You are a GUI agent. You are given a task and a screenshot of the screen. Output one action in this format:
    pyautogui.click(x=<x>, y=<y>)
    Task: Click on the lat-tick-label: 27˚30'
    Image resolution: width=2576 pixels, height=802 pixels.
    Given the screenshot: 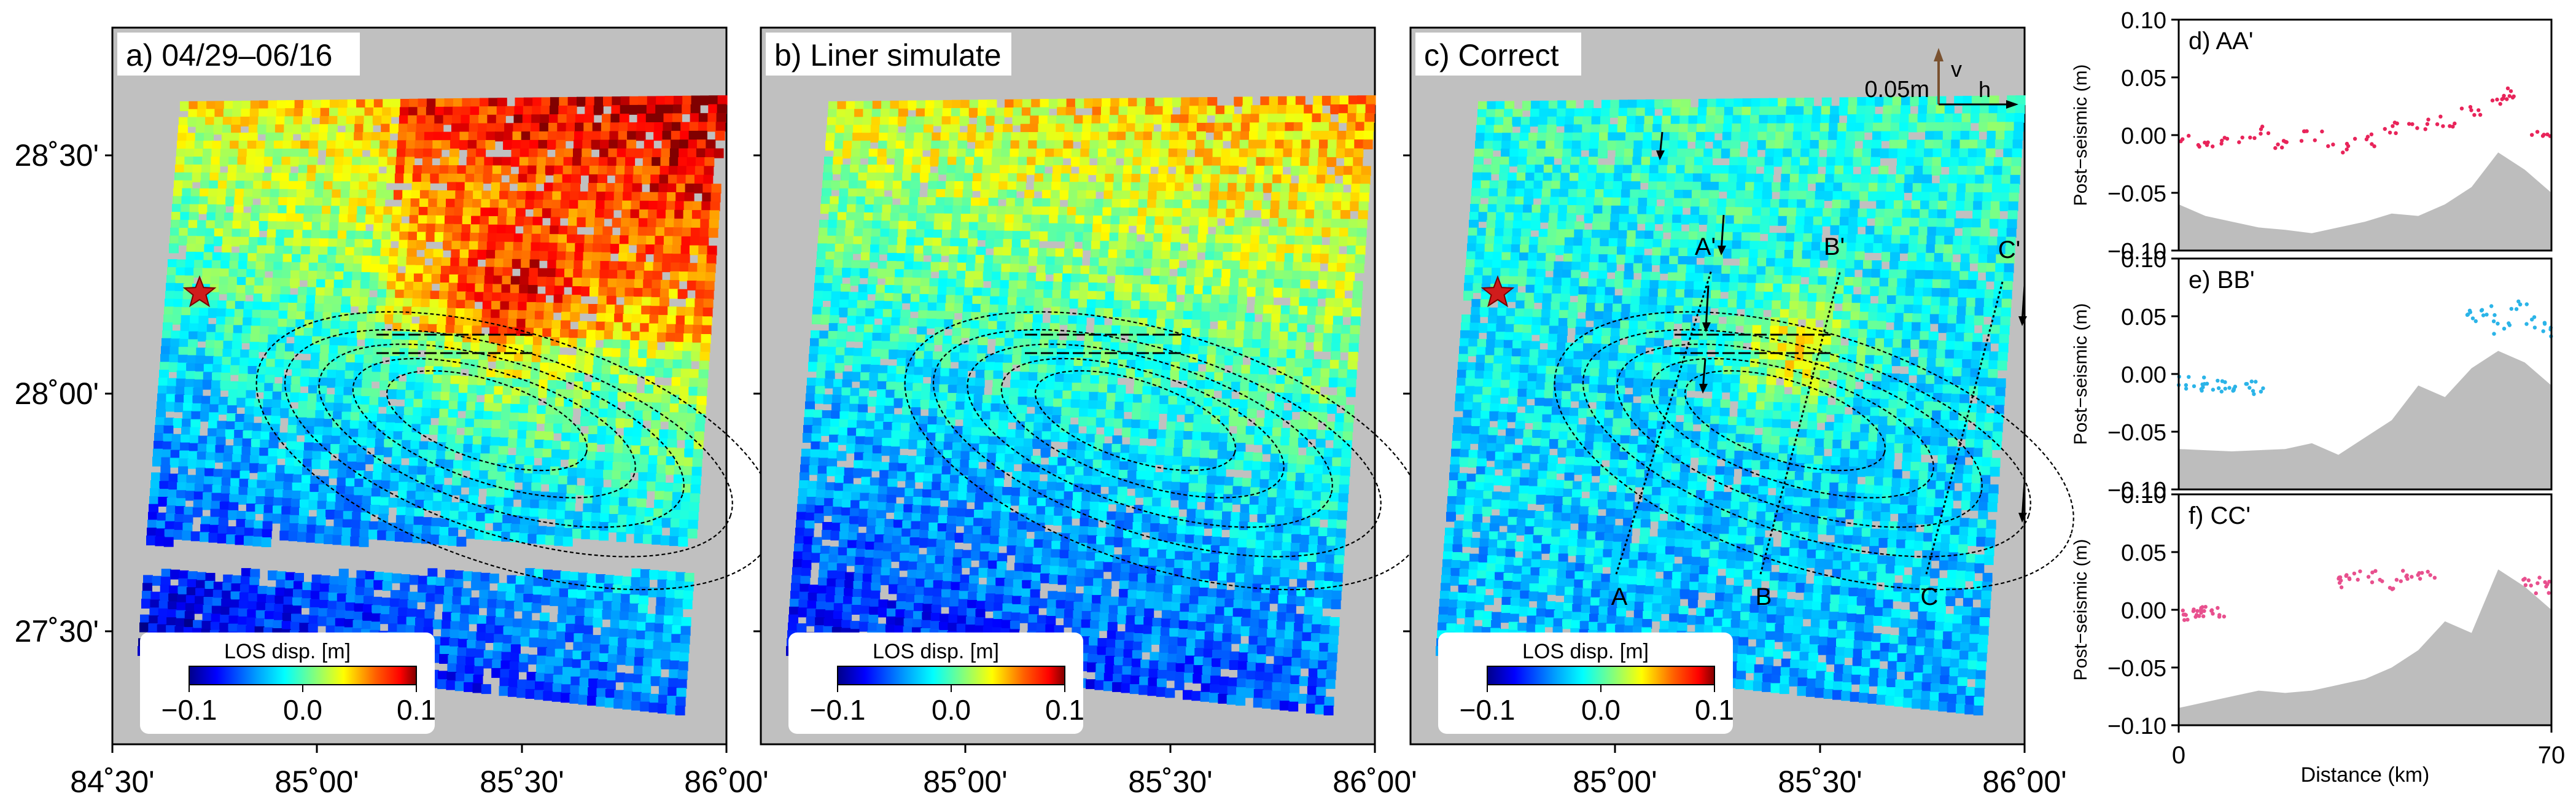 What is the action you would take?
    pyautogui.click(x=57, y=631)
    